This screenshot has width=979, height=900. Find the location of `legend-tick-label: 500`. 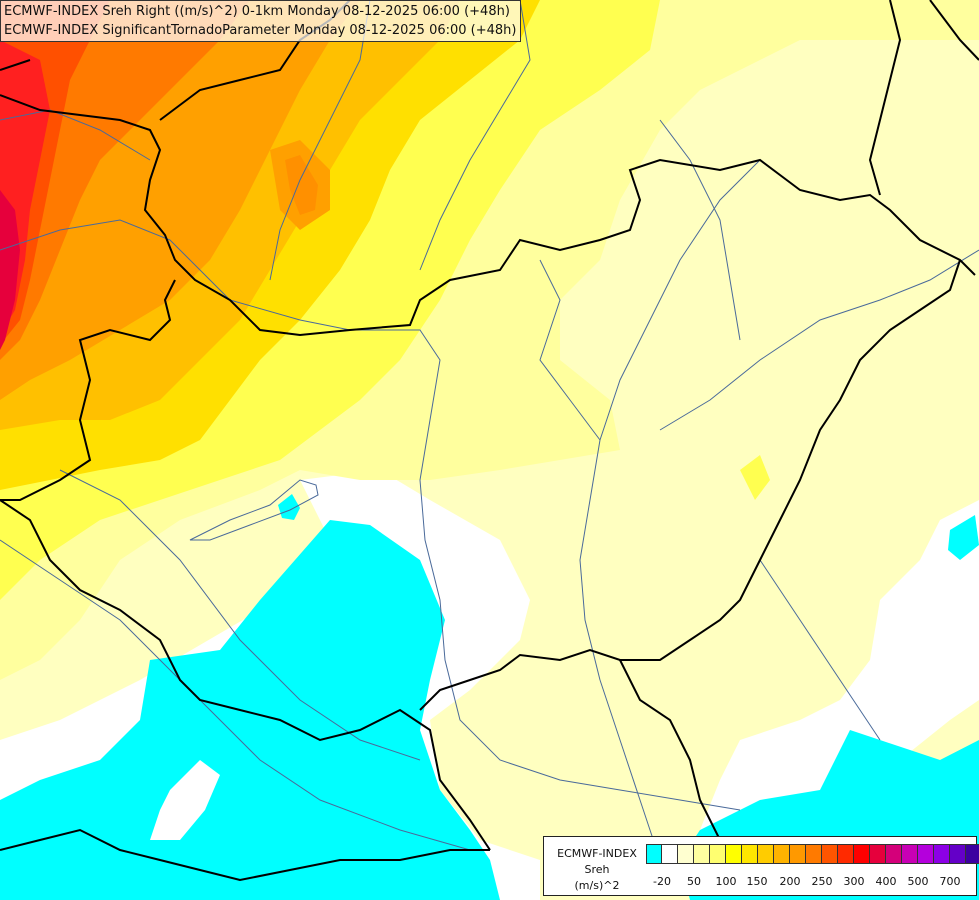

legend-tick-label: 500 is located at coordinates (918, 881).